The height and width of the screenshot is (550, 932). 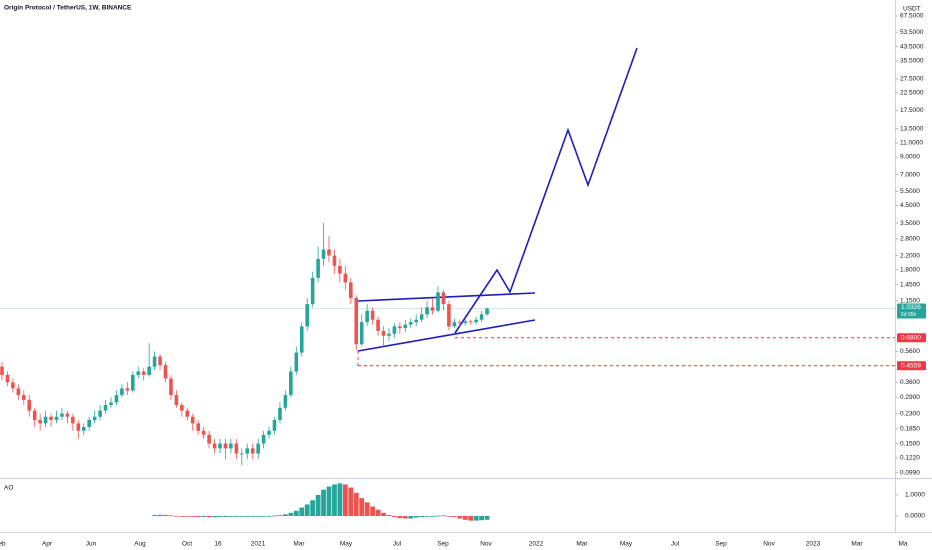 What do you see at coordinates (910, 238) in the screenshot?
I see `y-tick-label: 2.8000` at bounding box center [910, 238].